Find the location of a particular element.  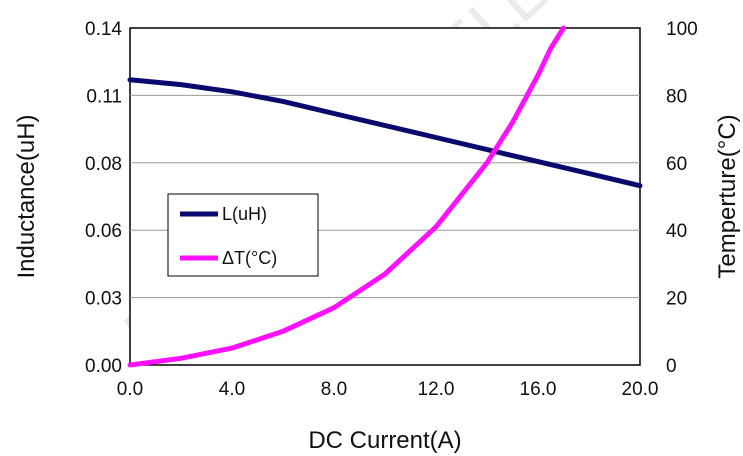

y-left-axis-title: Inductance(uH) is located at coordinates (26, 196).